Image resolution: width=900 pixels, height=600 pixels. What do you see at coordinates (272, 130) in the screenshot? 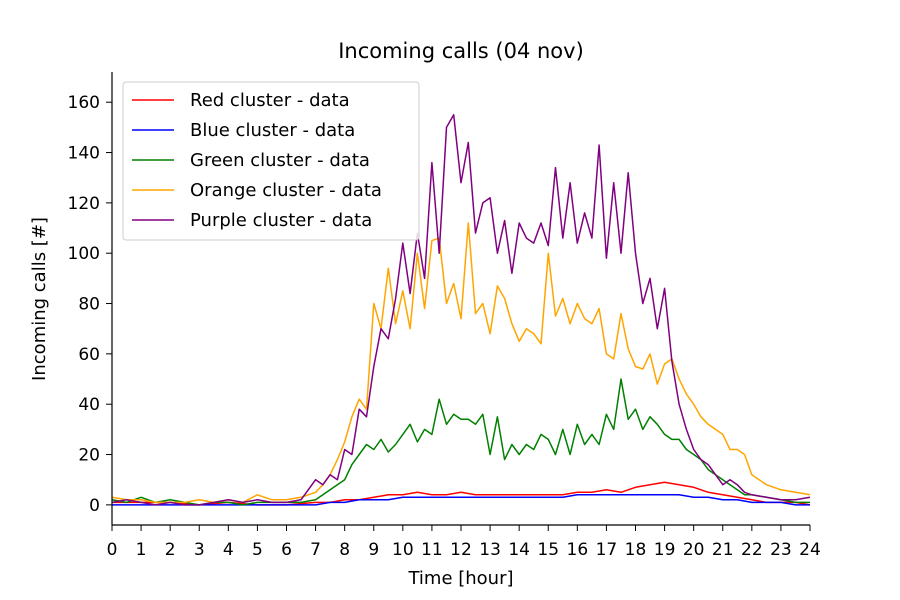
I see `legend-label: Blue cluster - data` at bounding box center [272, 130].